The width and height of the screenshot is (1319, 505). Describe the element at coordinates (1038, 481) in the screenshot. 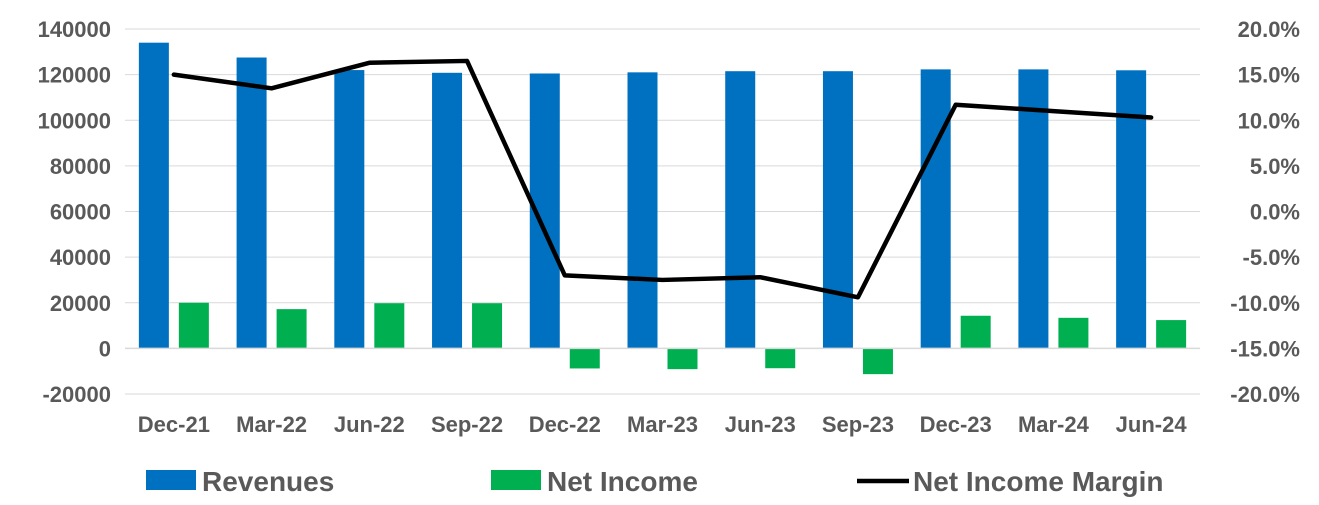

I see `legend-label-net-income-margin: Net Income Margin` at that location.